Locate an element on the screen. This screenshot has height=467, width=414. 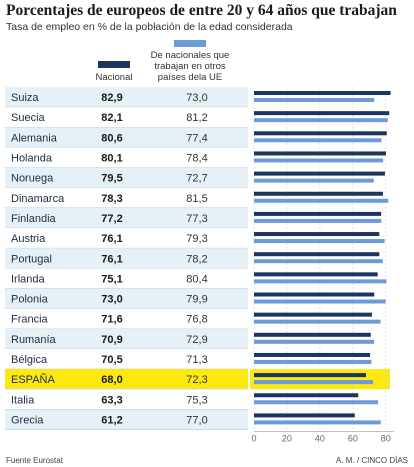
row-country-label: ESPAÑA is located at coordinates (33, 379).